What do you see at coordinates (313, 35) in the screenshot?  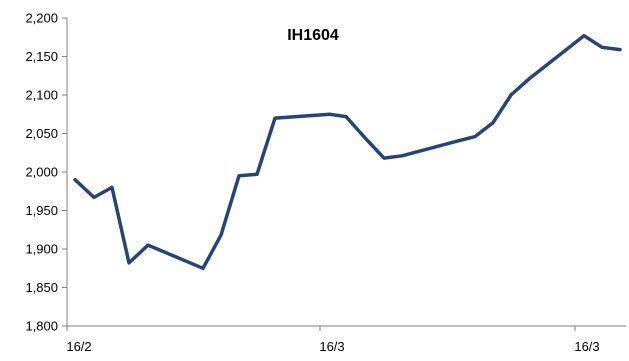 I see `chart-title: IH1604` at bounding box center [313, 35].